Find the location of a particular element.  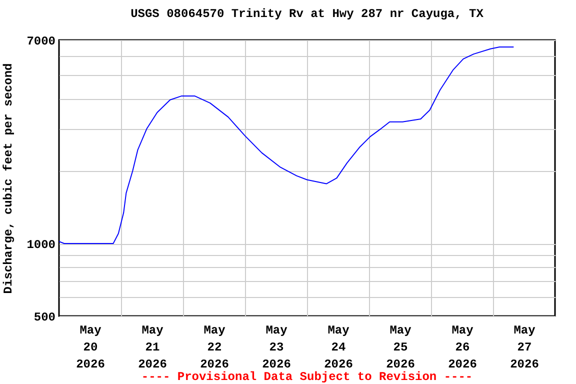

chart-title: USGS 08064570 Trinity Rv at Hwy 287 nr Cayuga, TX is located at coordinates (307, 14).